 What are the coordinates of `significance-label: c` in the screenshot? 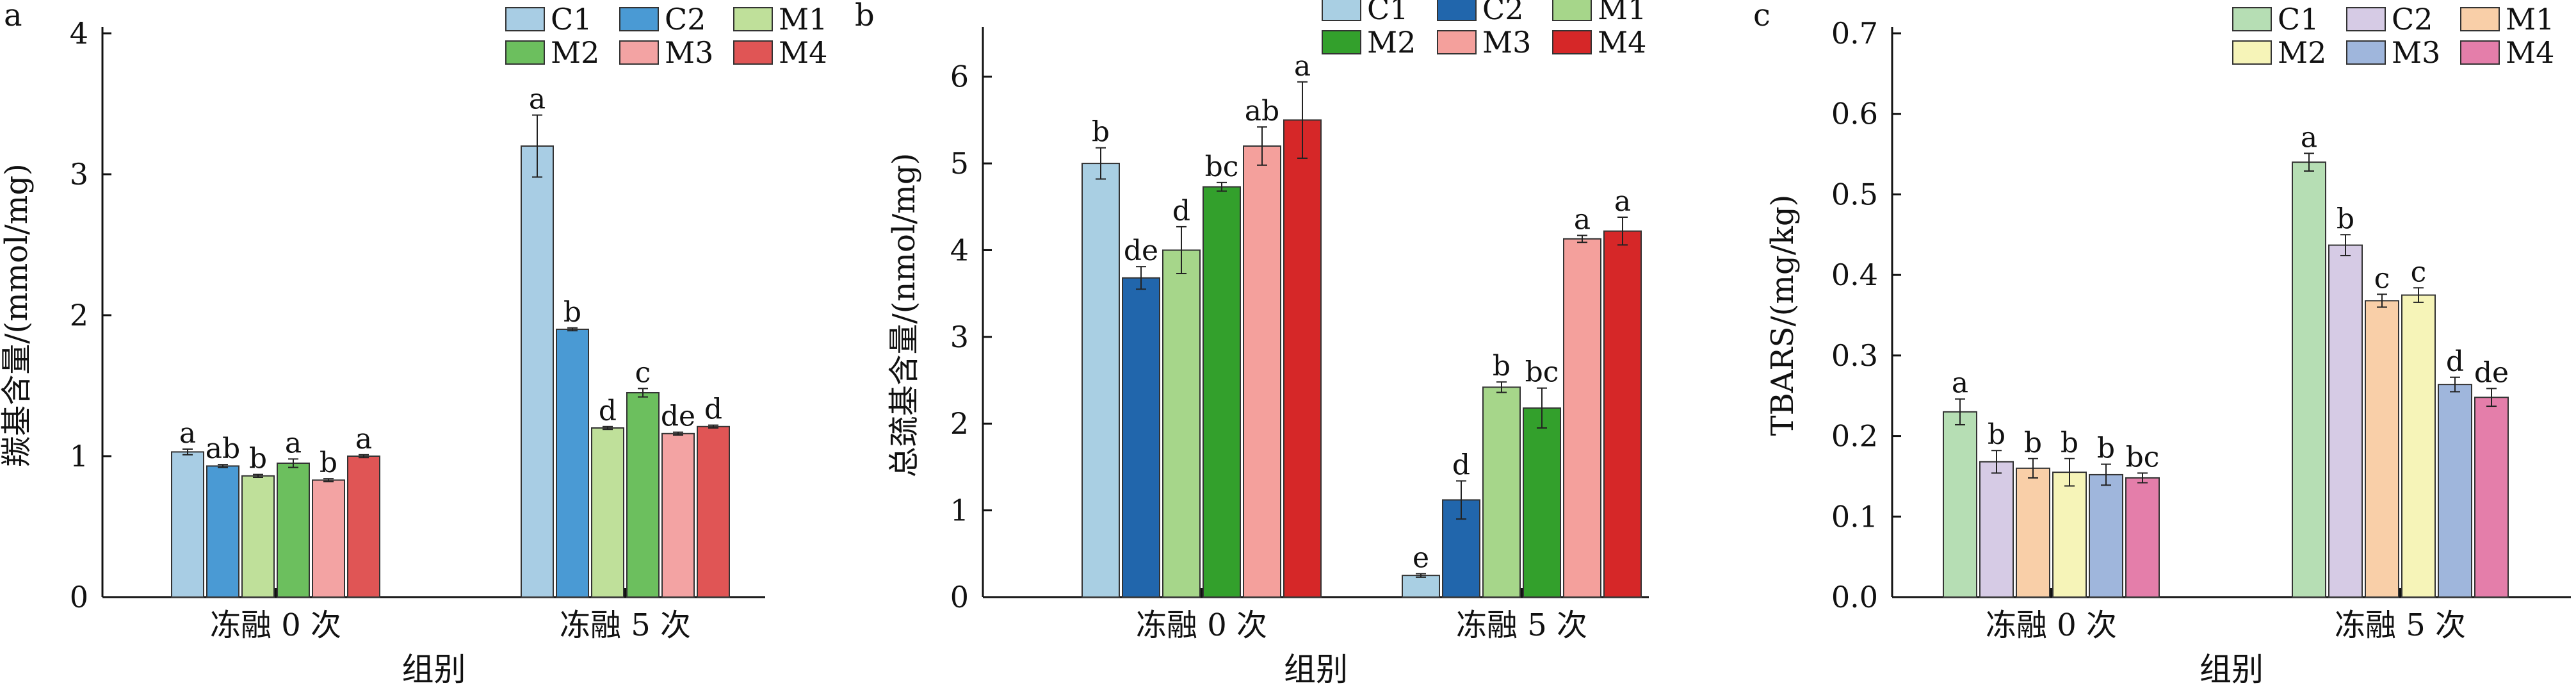 It's located at (2382, 278).